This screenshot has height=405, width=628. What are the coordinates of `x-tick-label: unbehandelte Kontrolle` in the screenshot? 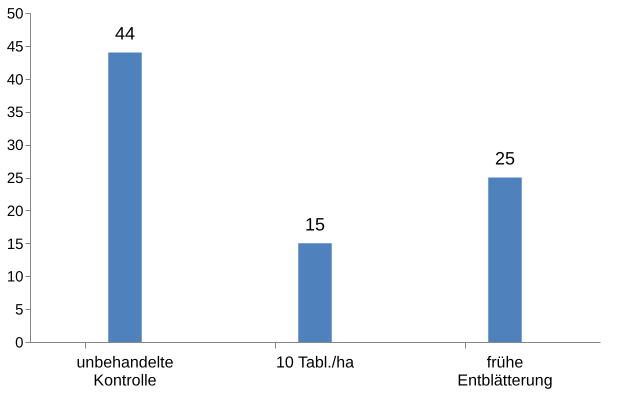 It's located at (125, 372).